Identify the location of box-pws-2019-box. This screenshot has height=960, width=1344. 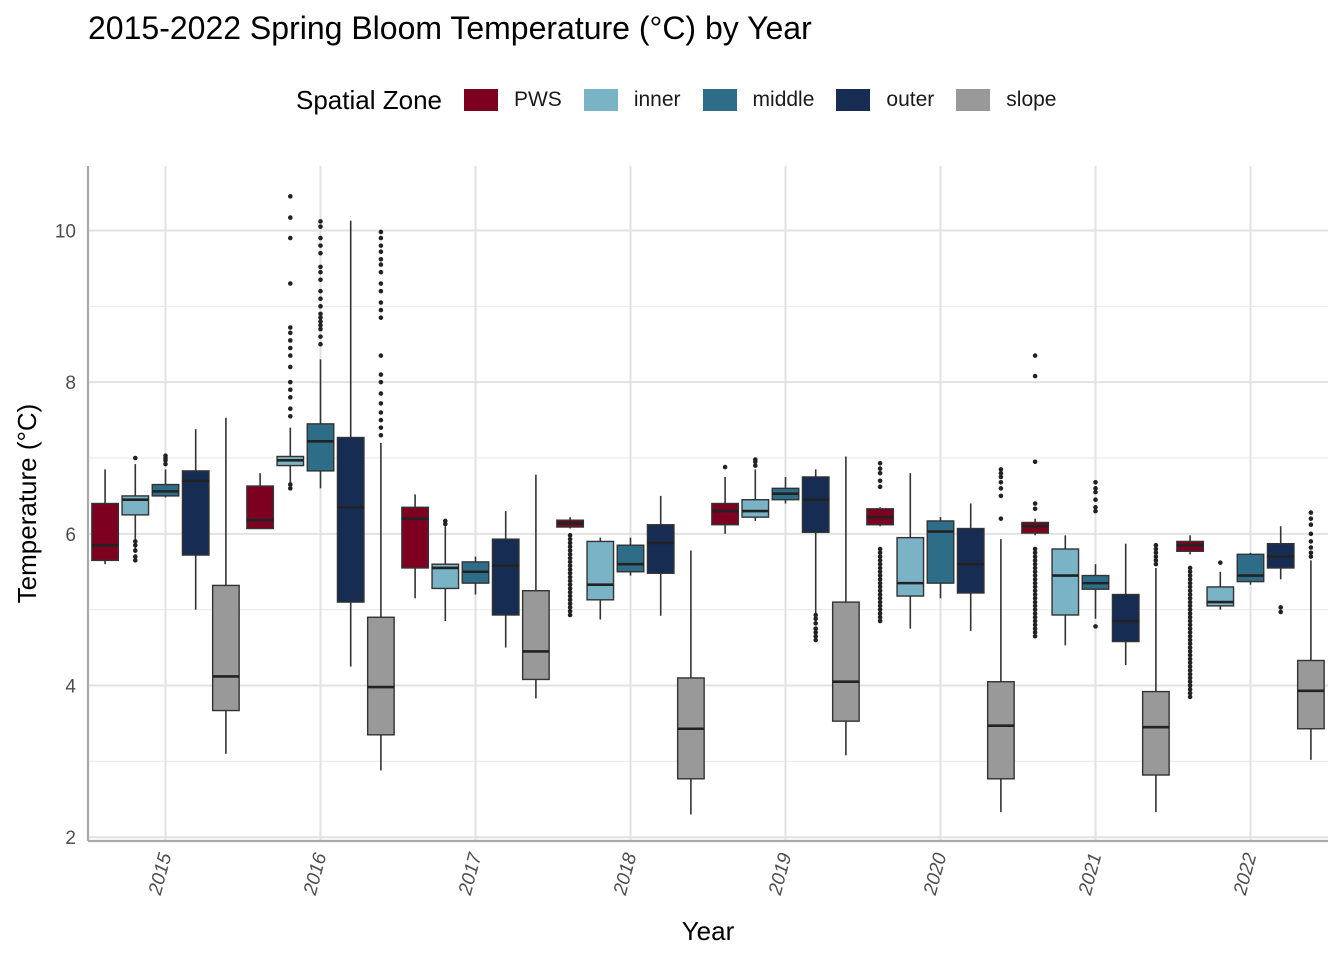
(725, 514).